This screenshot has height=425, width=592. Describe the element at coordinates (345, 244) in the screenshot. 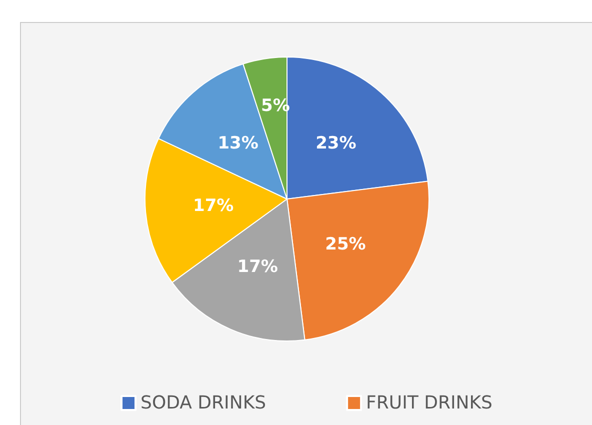

I see `data-label: 25%` at that location.